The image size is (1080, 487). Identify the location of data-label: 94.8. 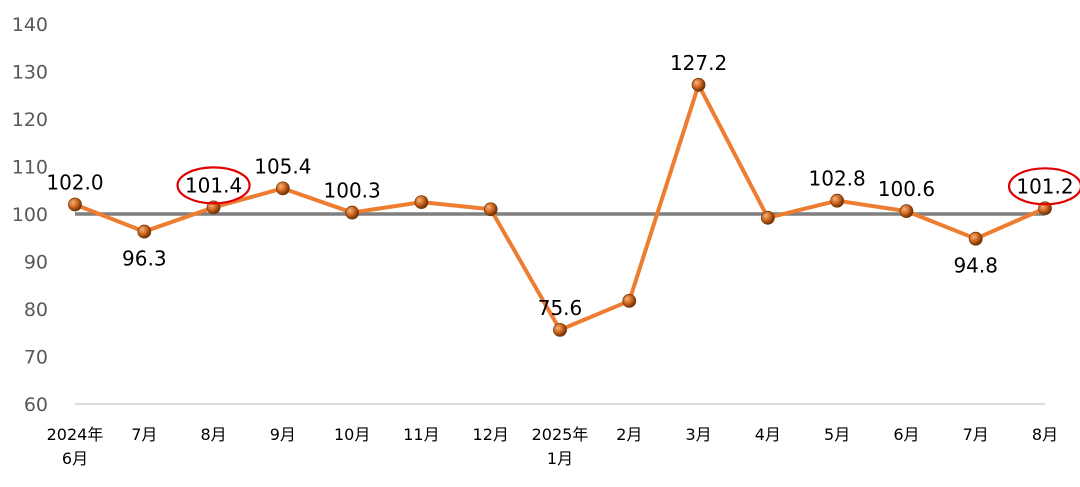
(975, 266).